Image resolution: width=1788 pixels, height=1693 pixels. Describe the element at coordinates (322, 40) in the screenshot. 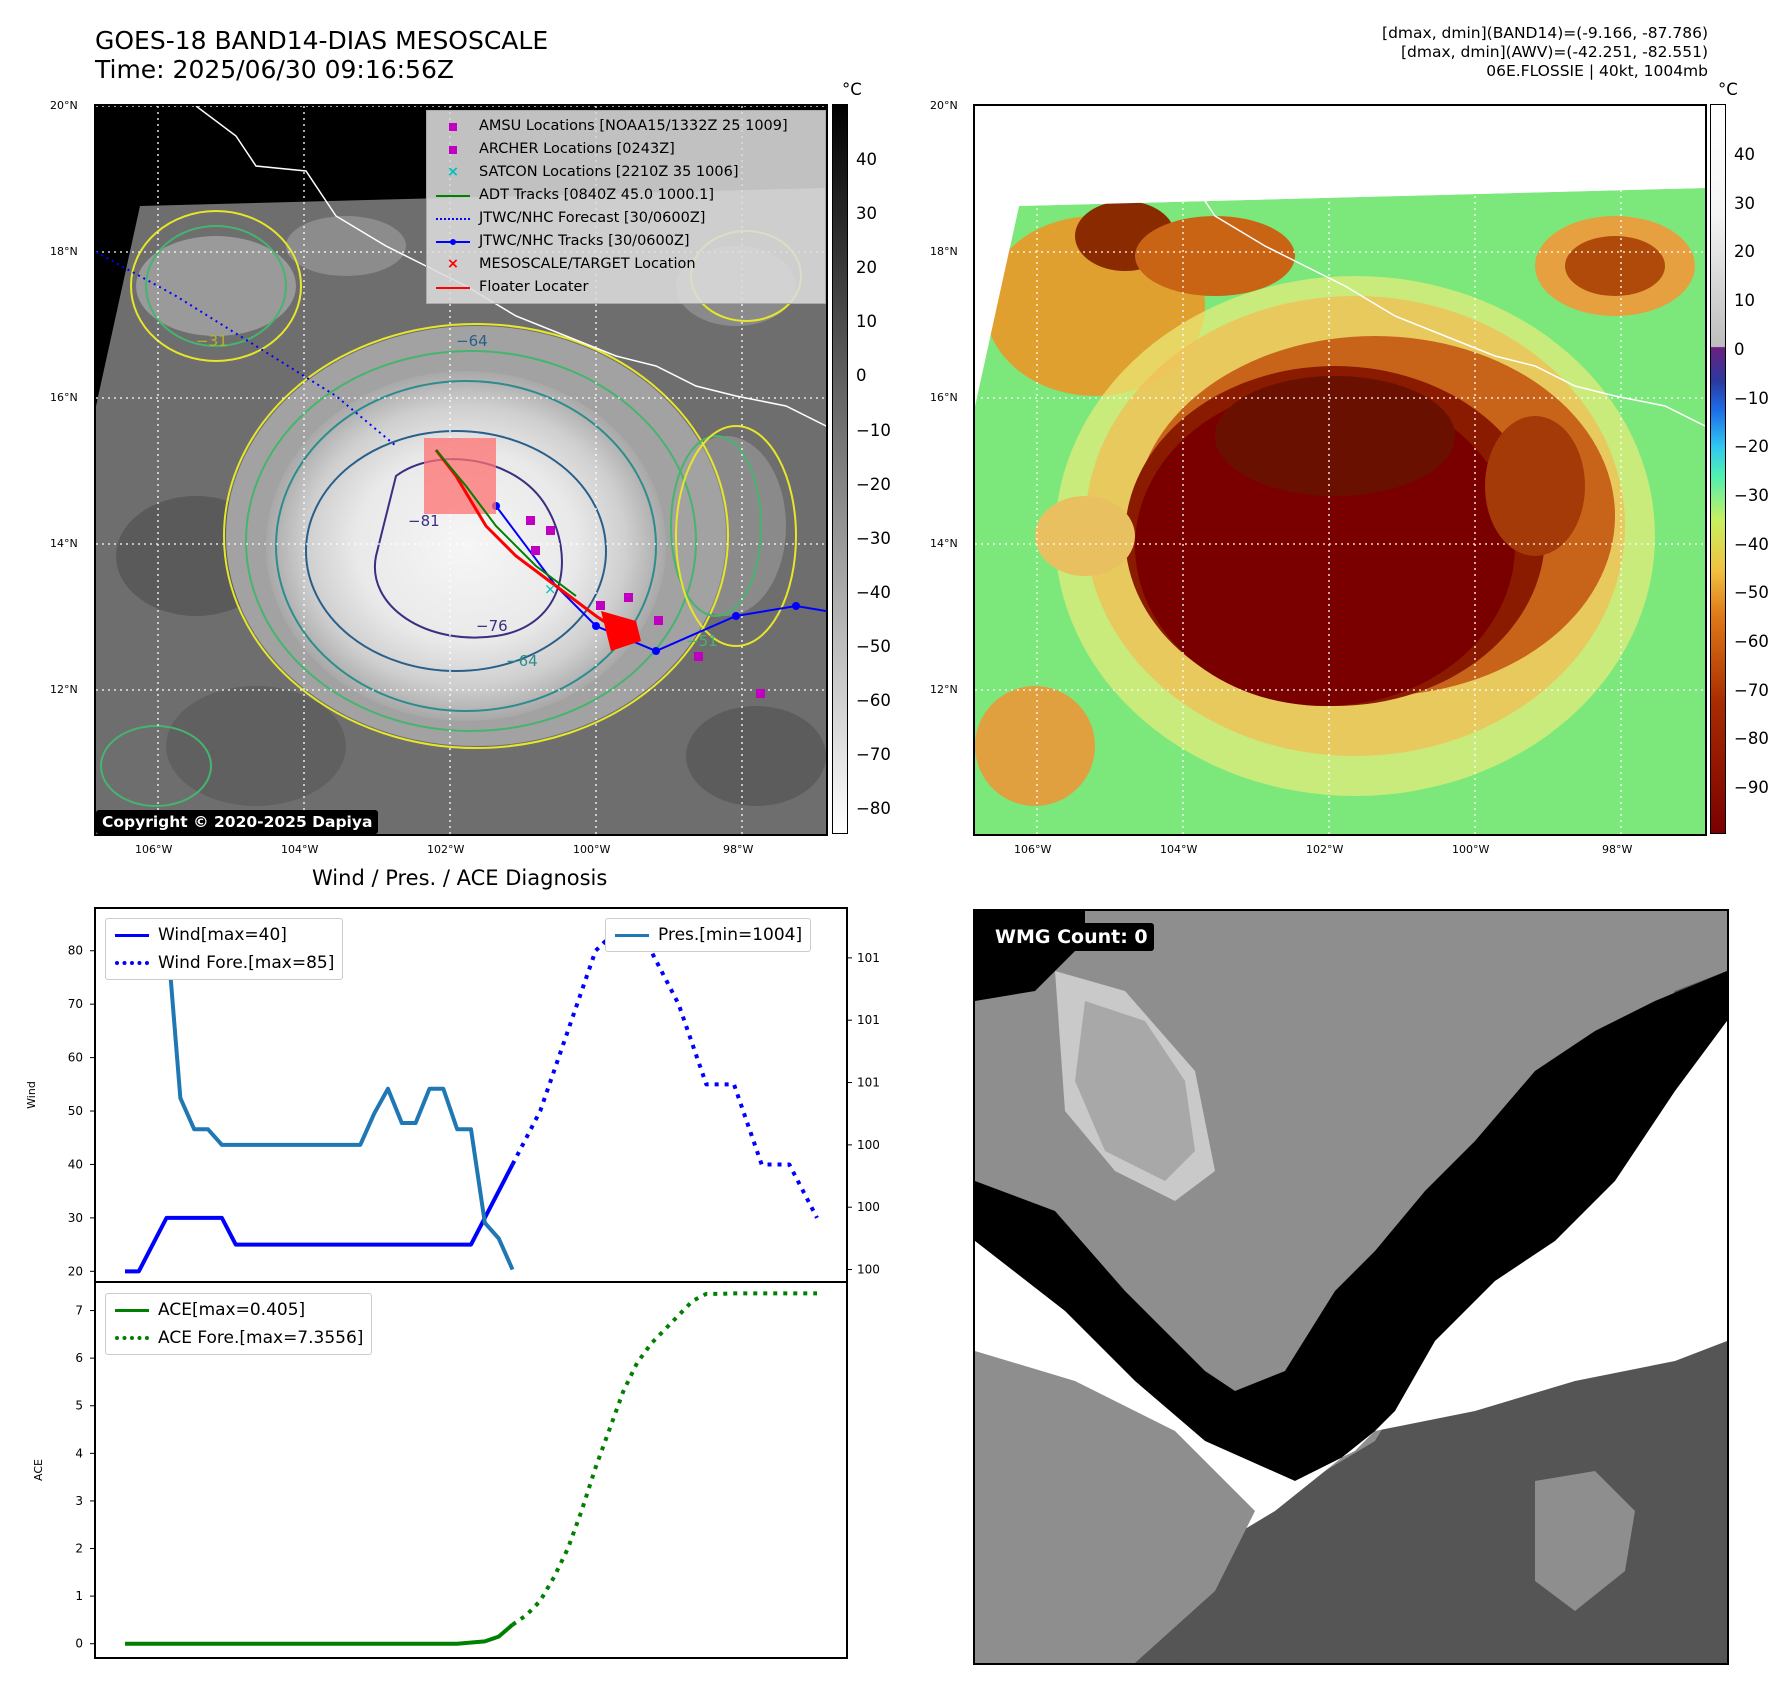

I see `title-line-1: GOES-18 BAND14-DIAS MESOSCALE` at that location.